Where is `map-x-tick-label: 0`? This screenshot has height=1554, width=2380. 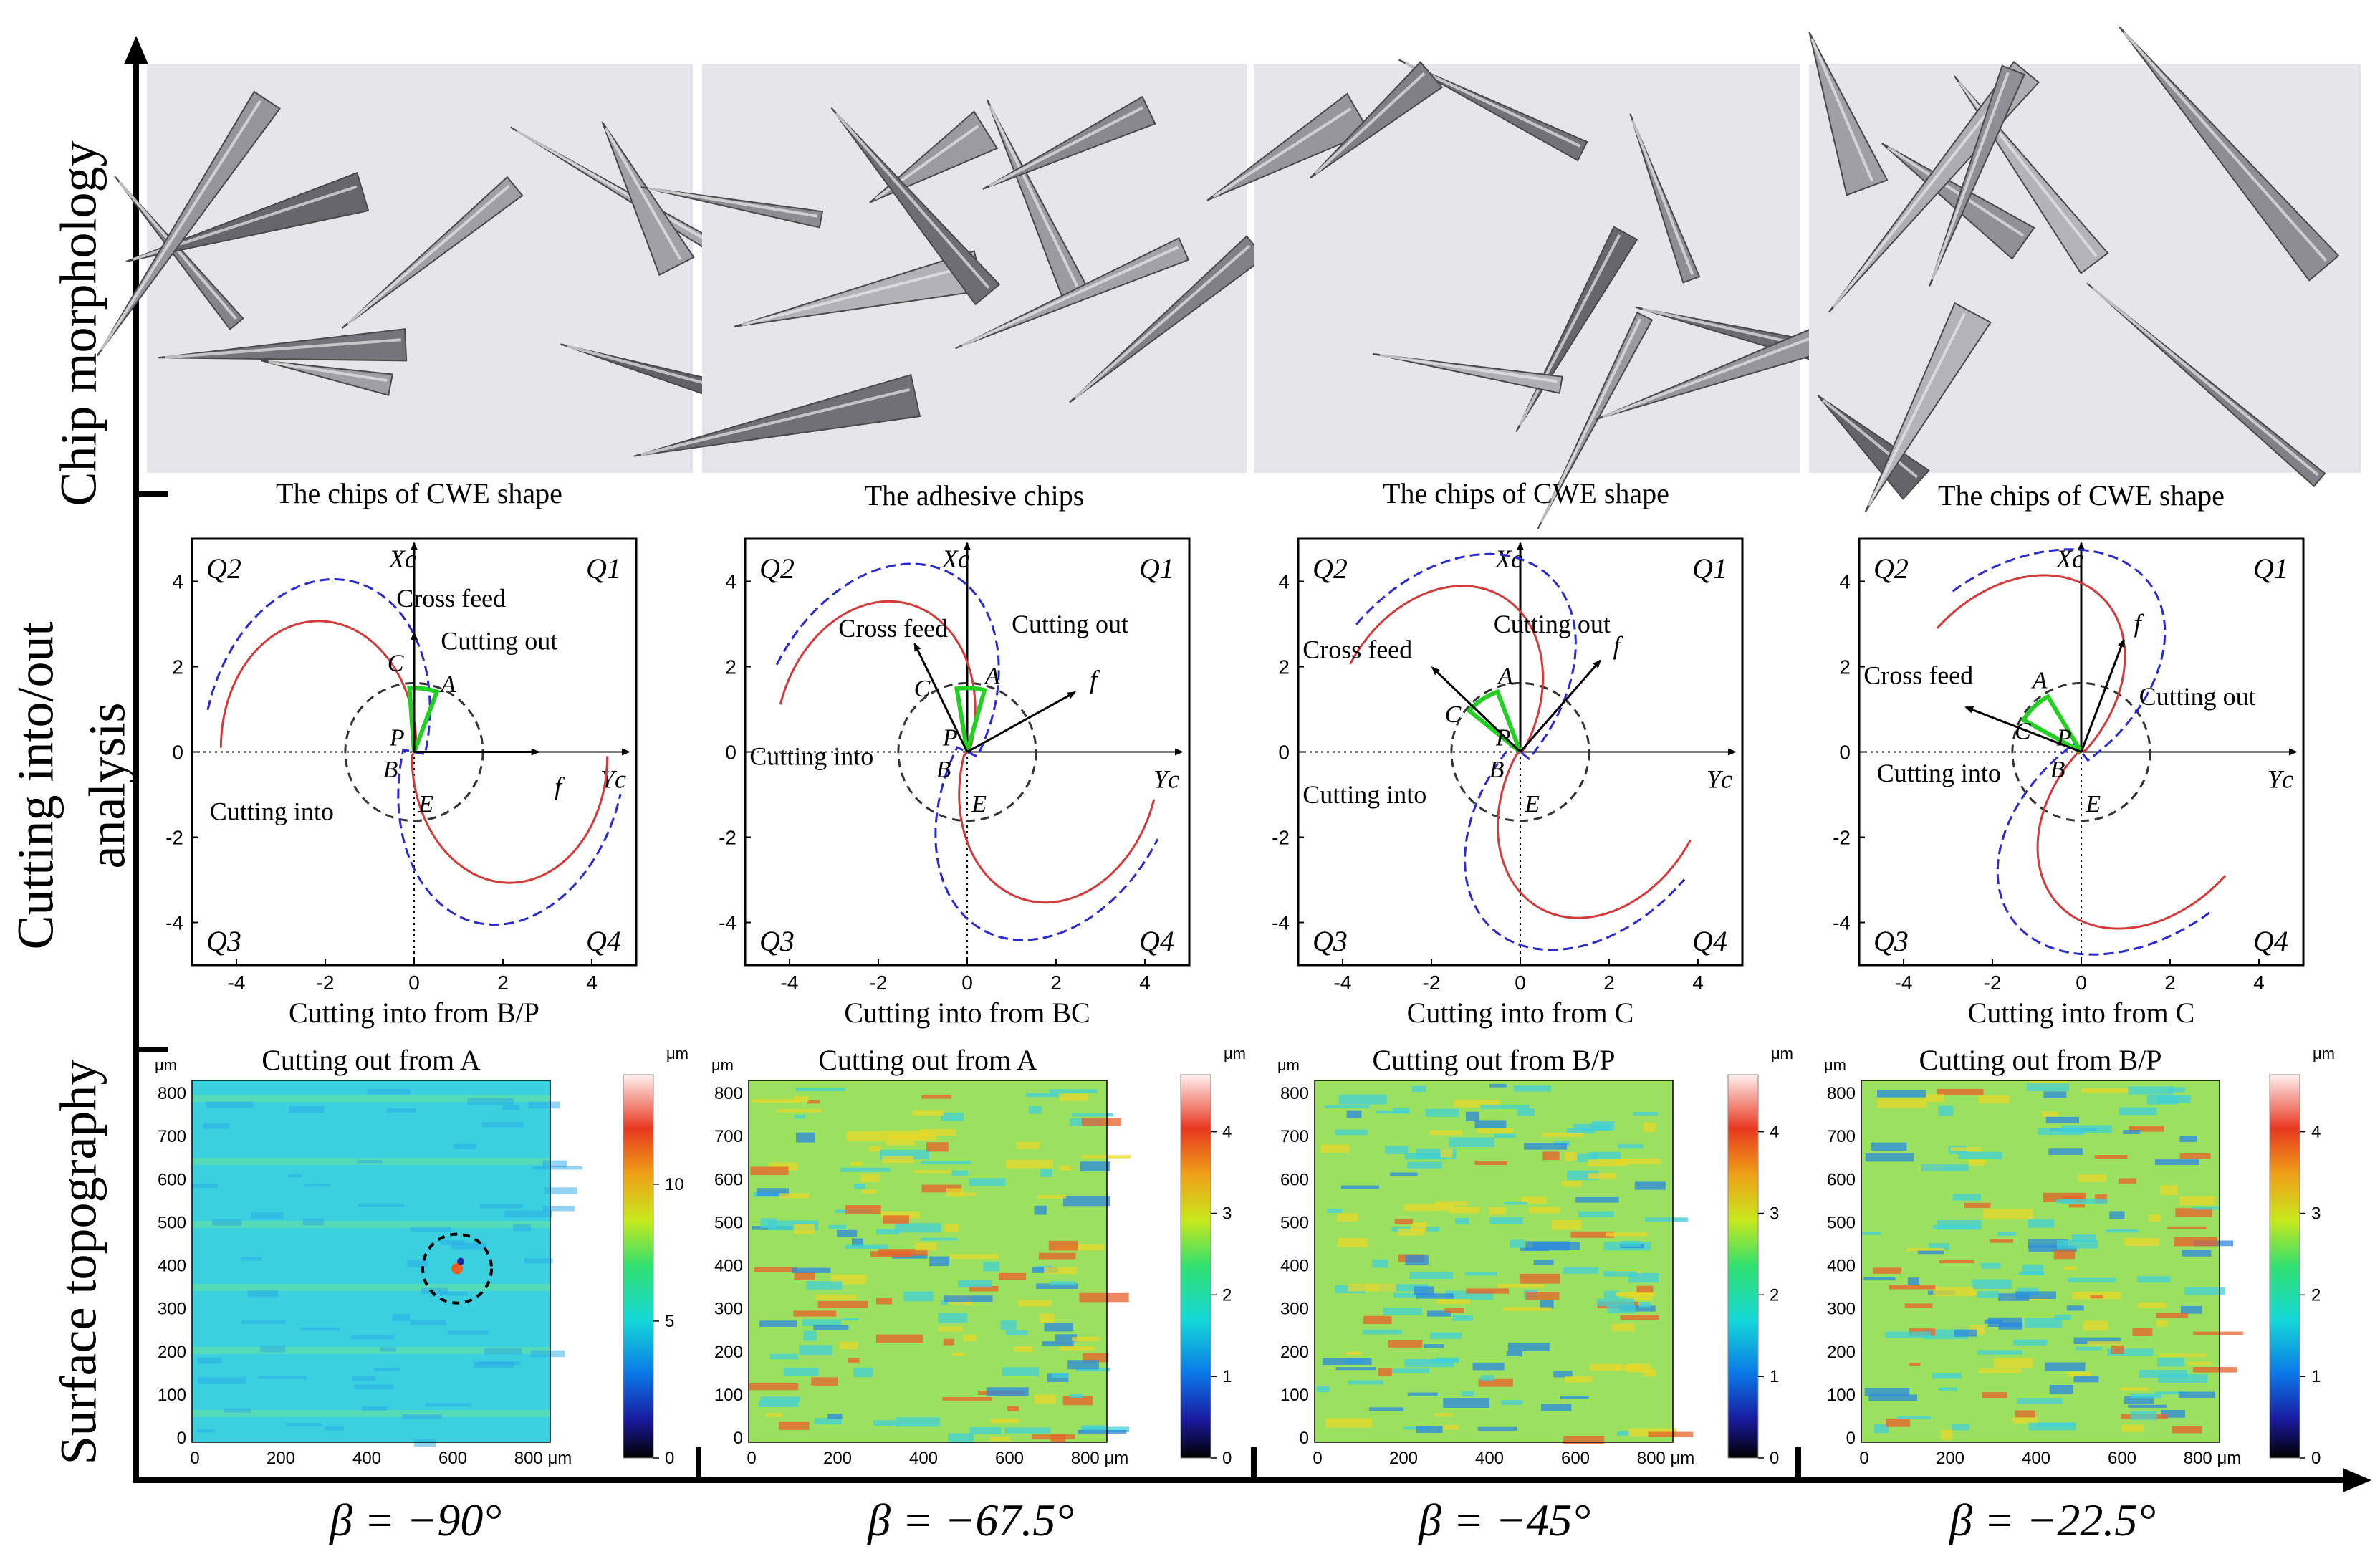
map-x-tick-label: 0 is located at coordinates (1863, 1458).